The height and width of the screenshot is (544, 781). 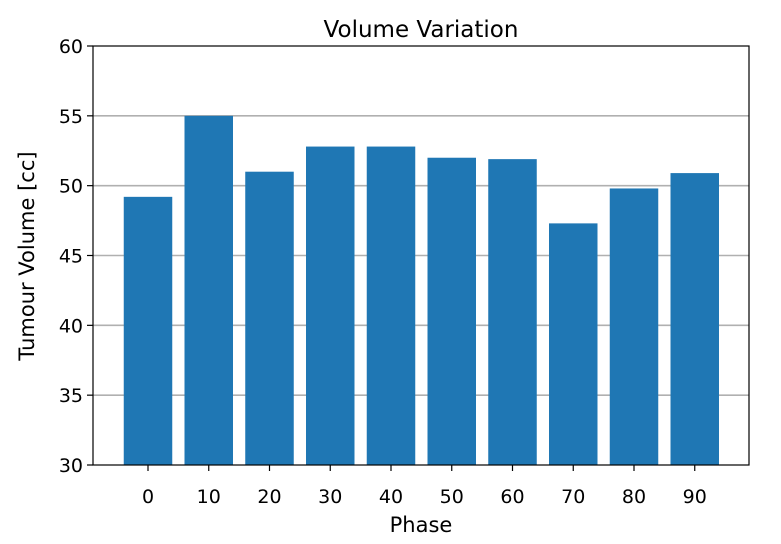 What do you see at coordinates (269, 497) in the screenshot?
I see `x-tick-label: 20` at bounding box center [269, 497].